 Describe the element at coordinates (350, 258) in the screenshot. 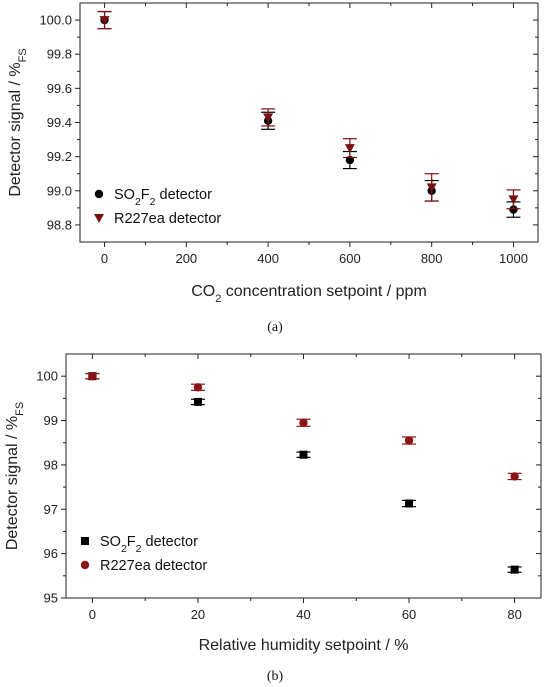

I see `x-tick-label: 600` at that location.